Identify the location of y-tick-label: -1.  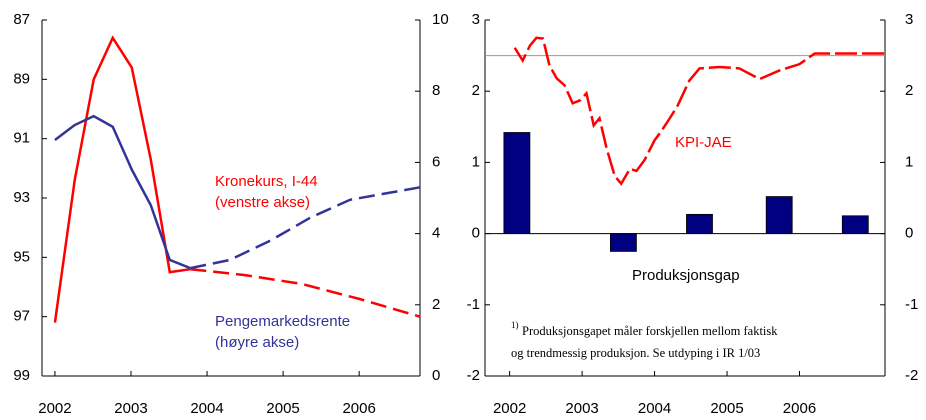
(473, 304).